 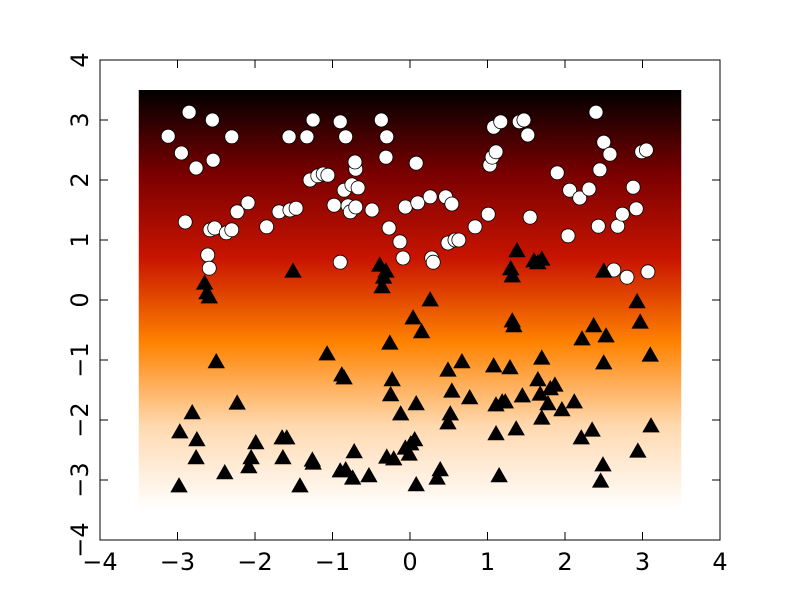 I want to click on y-tick-label: −3, so click(x=80, y=479).